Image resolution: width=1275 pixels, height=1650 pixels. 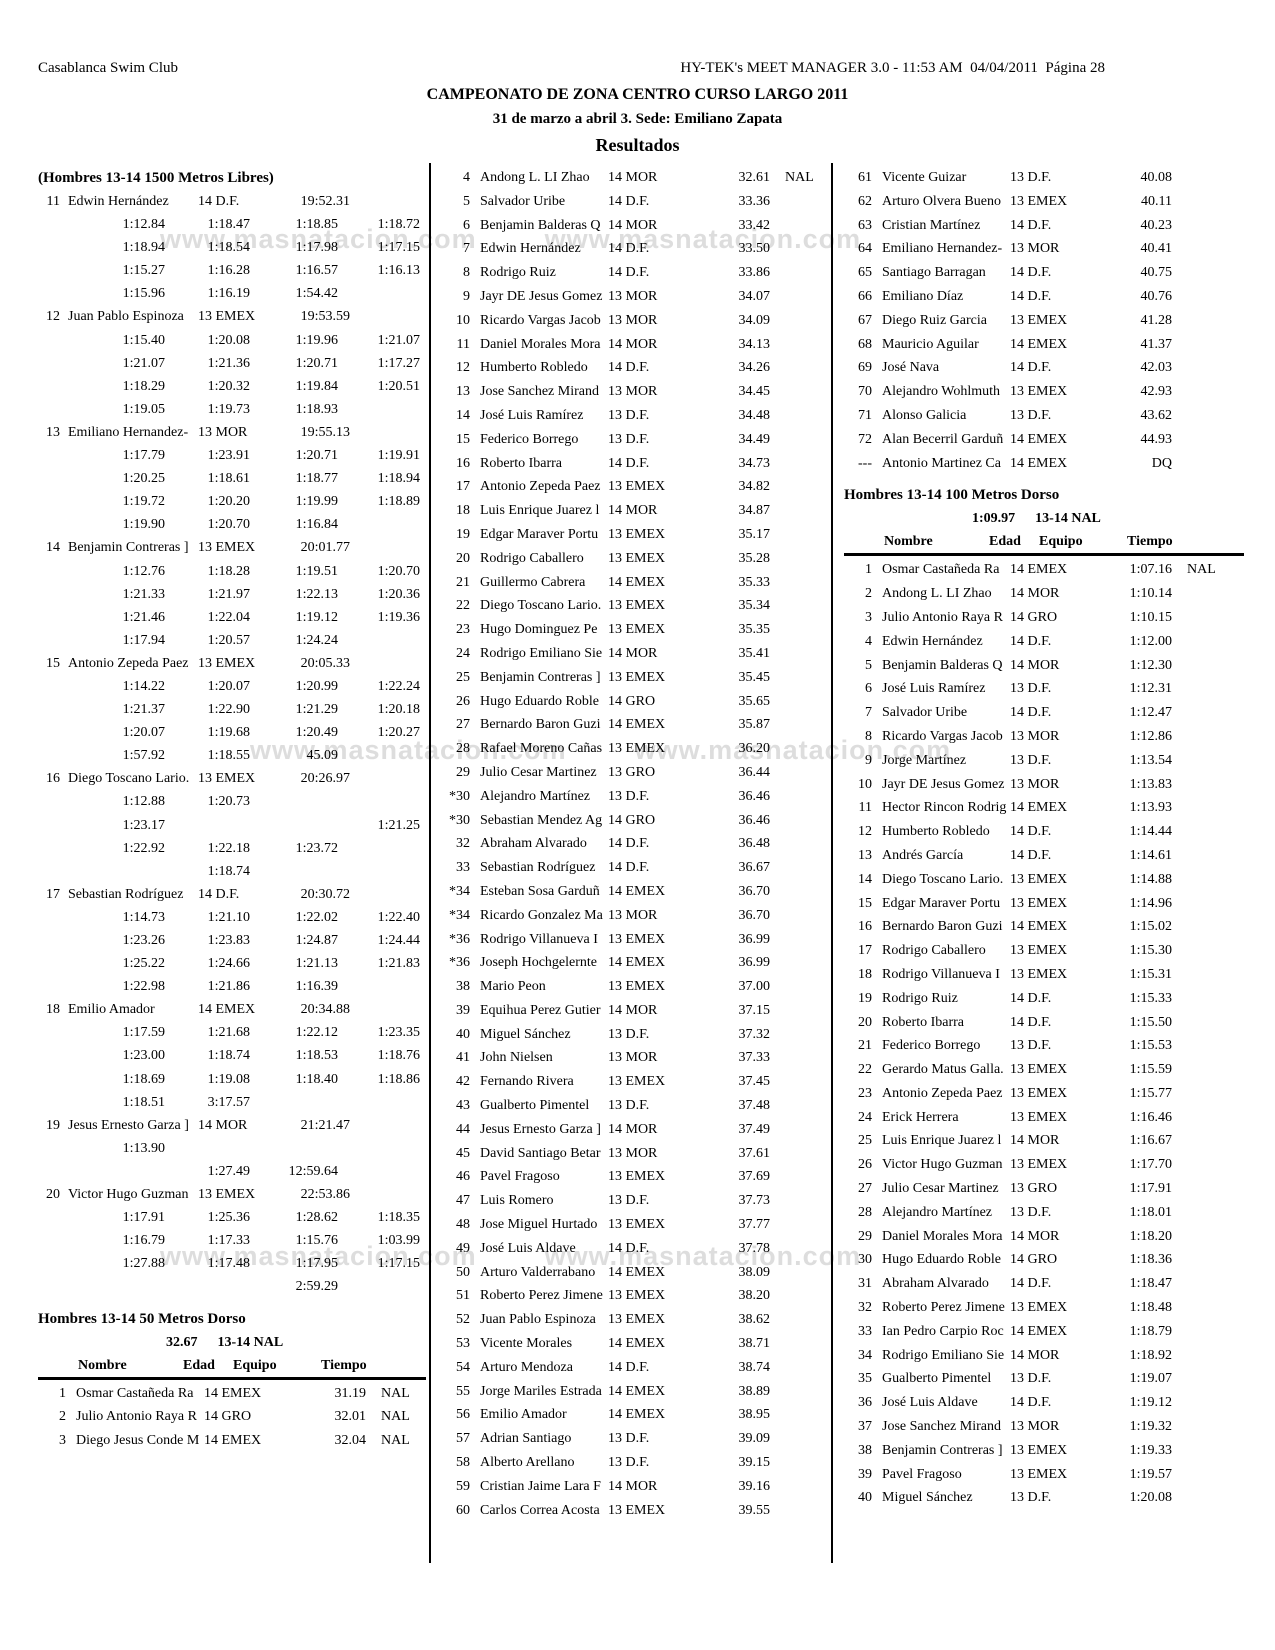 What do you see at coordinates (232, 432) in the screenshot?
I see `result-entry: 13 Emiliano Hernandez- 13 MOR 19:55.13` at bounding box center [232, 432].